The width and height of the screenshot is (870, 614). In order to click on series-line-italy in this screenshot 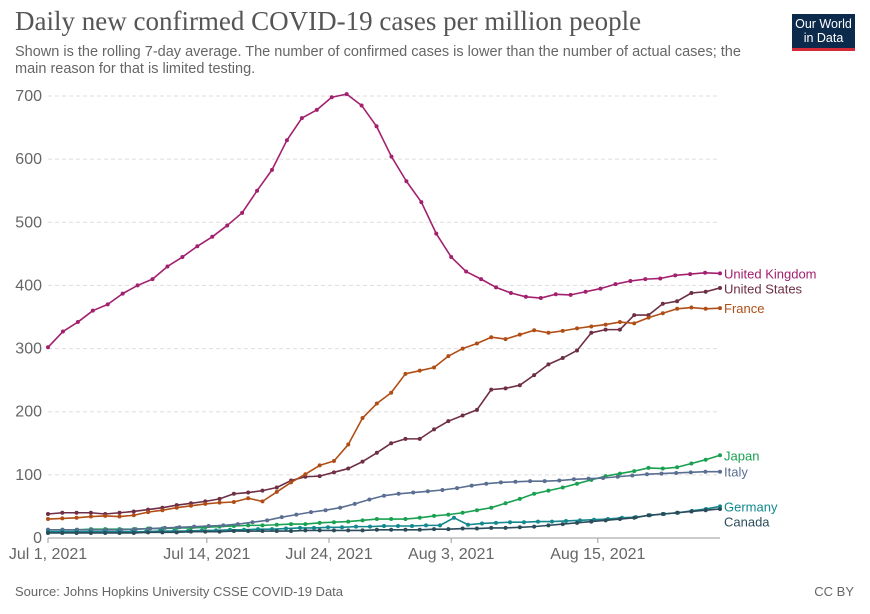, I will do `click(384, 500)`.